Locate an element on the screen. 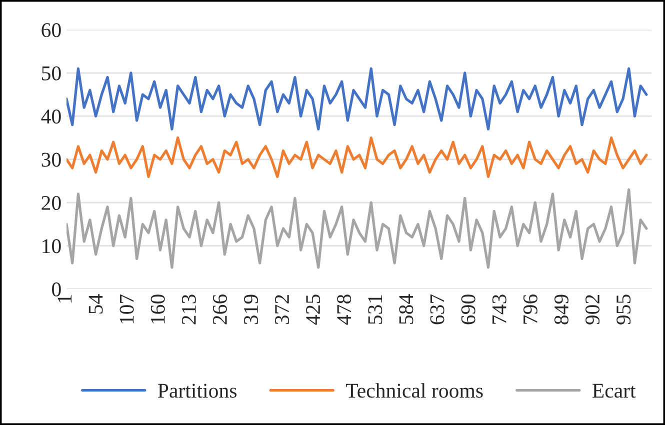  y-tick-label: 40 is located at coordinates (51, 117).